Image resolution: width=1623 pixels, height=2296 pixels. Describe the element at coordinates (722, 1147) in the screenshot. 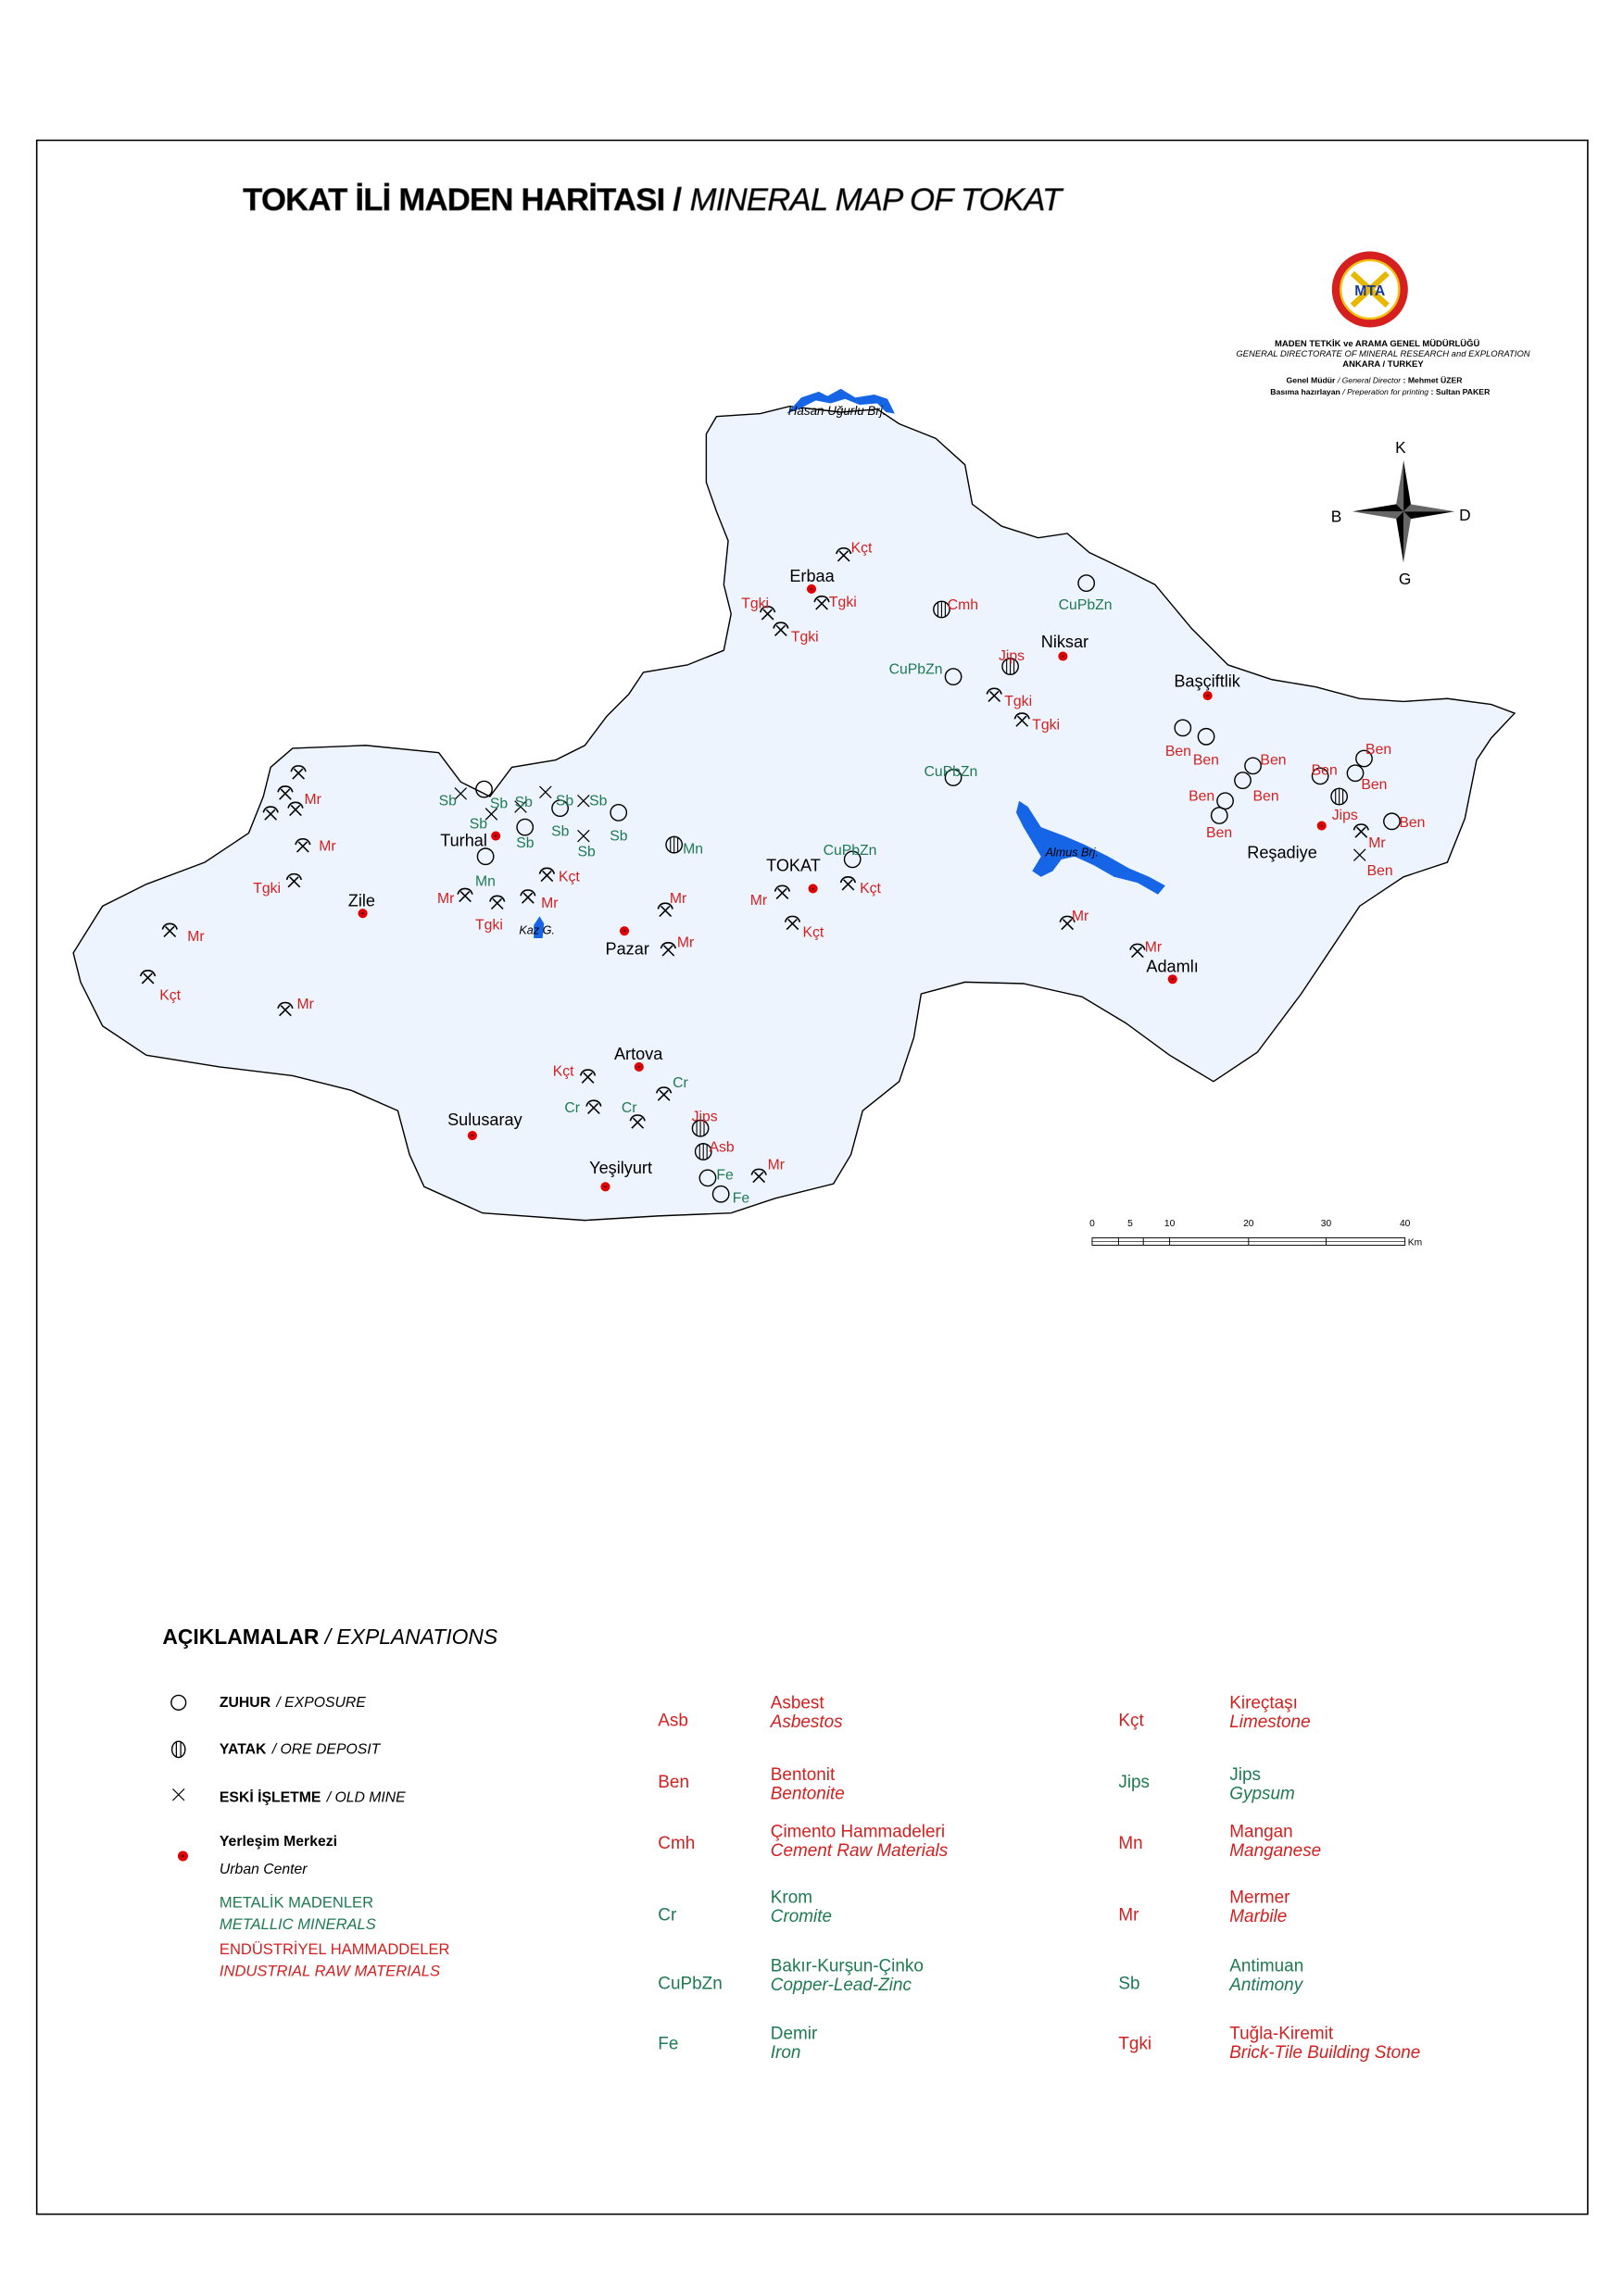

I see `occurrence-label: Asb` at that location.